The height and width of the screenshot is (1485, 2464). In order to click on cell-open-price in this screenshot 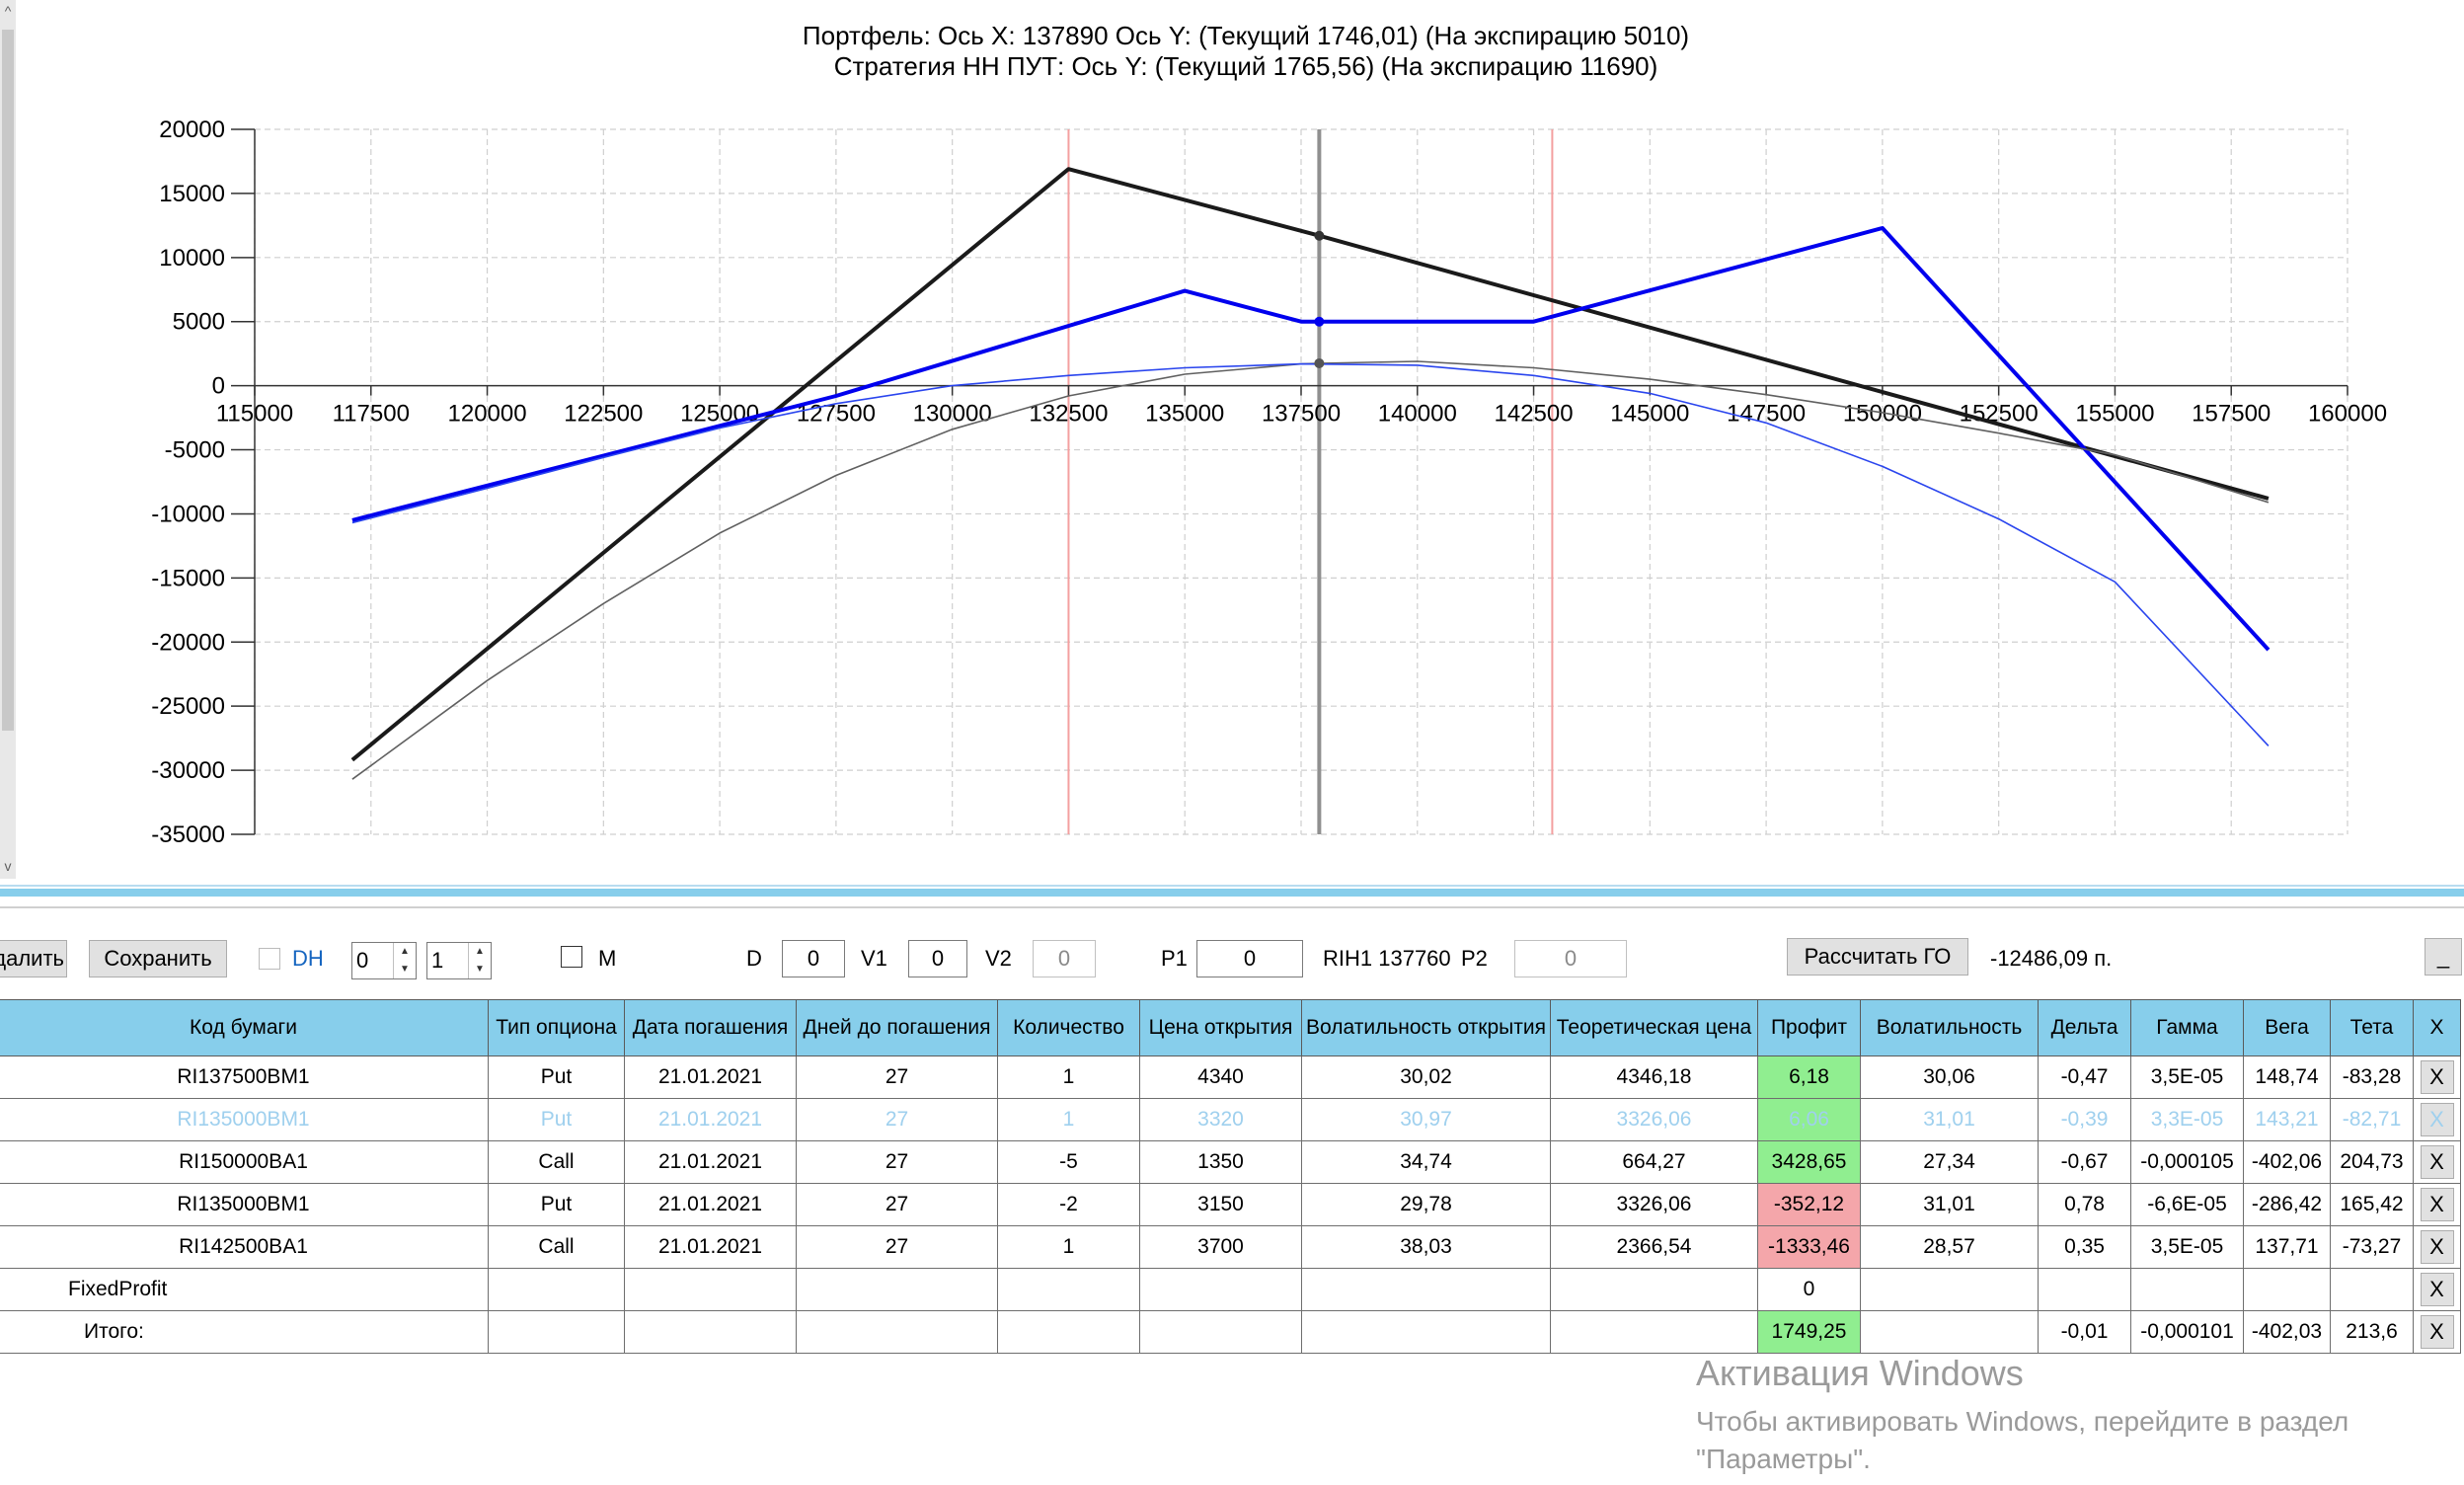, I will do `click(1220, 1289)`.